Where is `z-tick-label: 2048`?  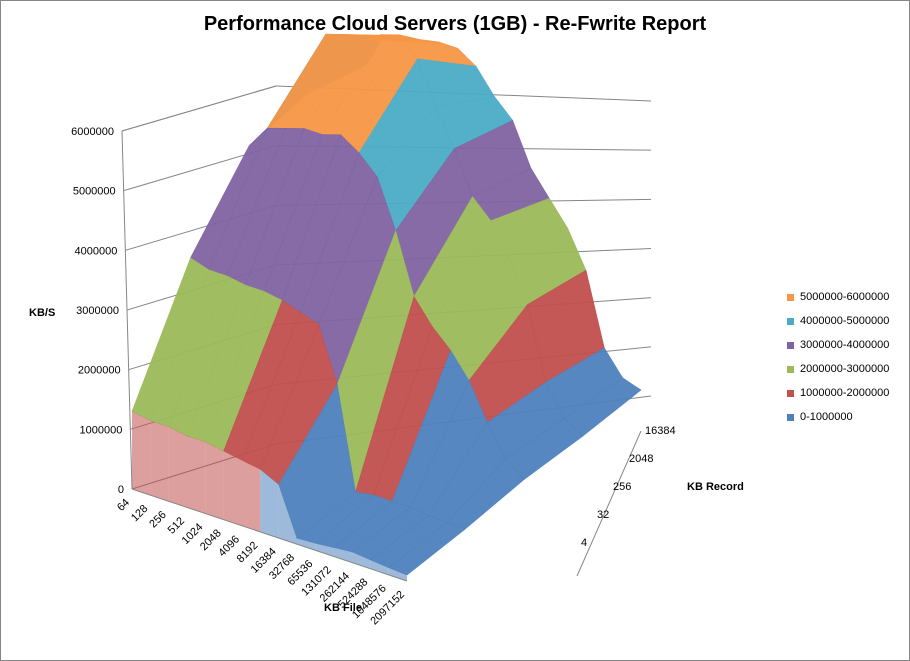 z-tick-label: 2048 is located at coordinates (641, 459).